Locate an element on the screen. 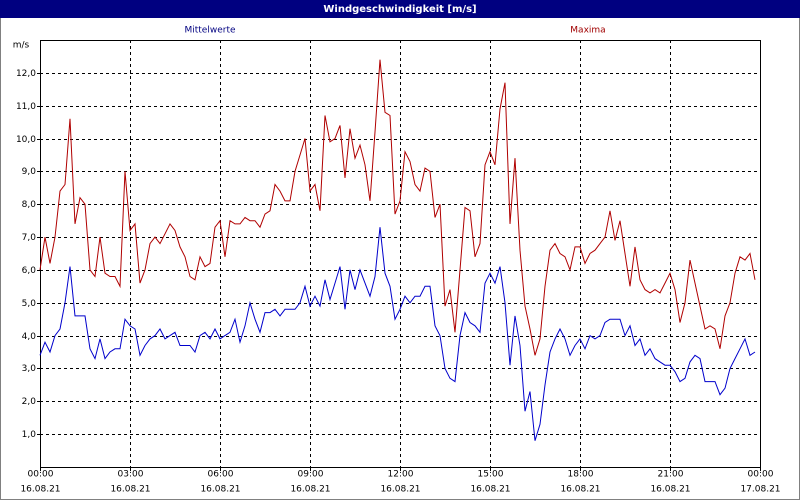 The width and height of the screenshot is (800, 500). x-tick-label: 03:00 is located at coordinates (131, 475).